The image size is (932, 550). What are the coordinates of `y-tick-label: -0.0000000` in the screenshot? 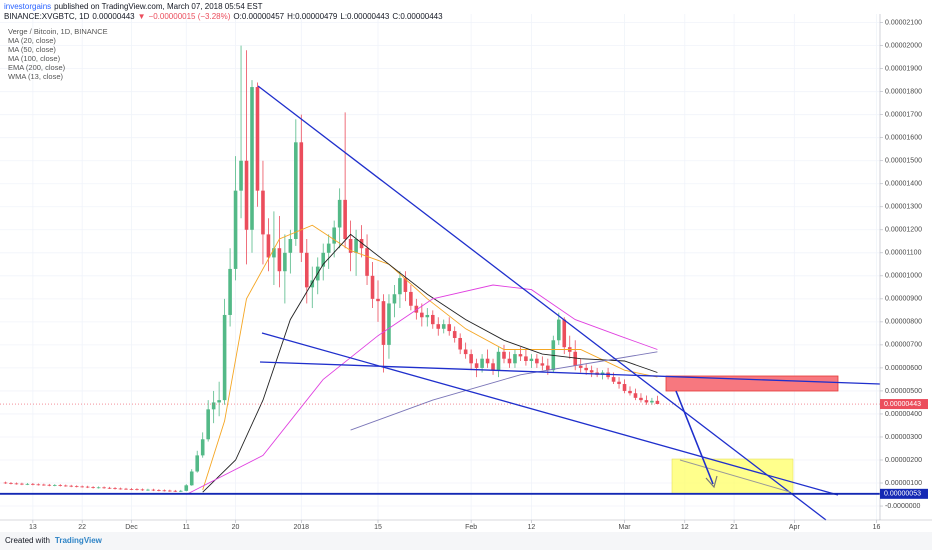 It's located at (903, 506).